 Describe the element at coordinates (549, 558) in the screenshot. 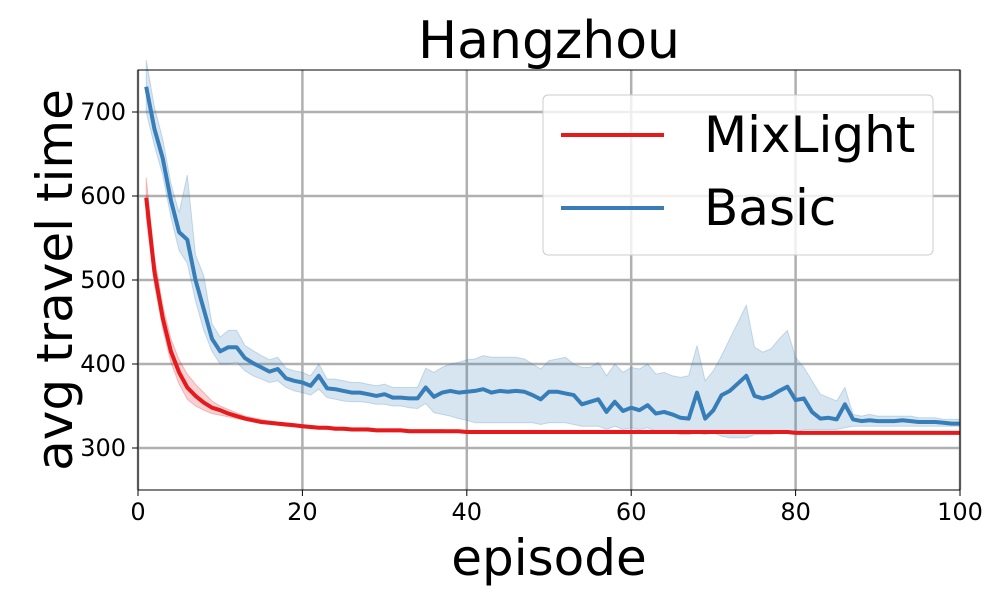

I see `x-axis-label: episode` at that location.